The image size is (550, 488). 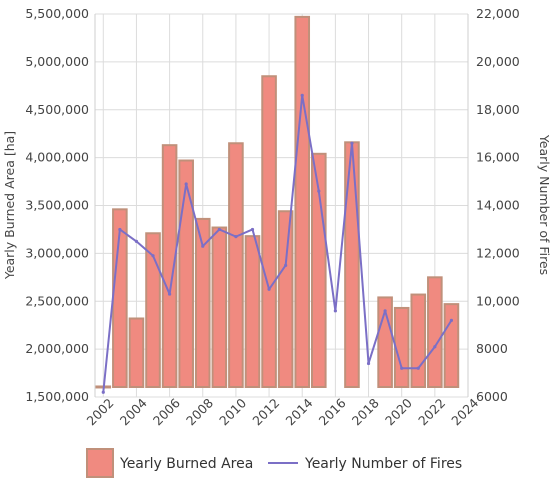 I want to click on y-left-tick-label: 4,000,000, so click(x=57, y=157).